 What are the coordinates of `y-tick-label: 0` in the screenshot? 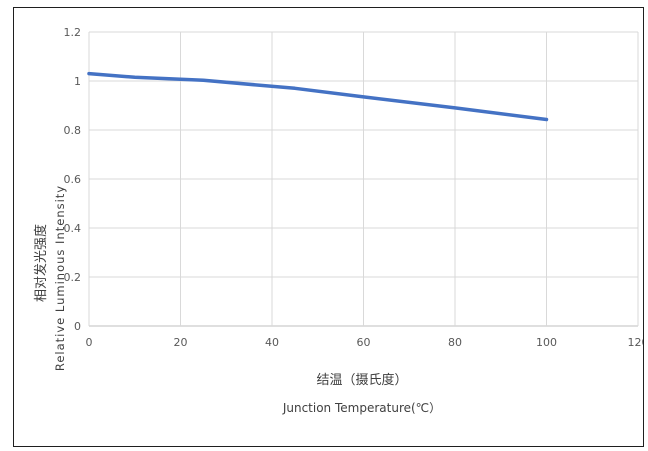 It's located at (77, 326).